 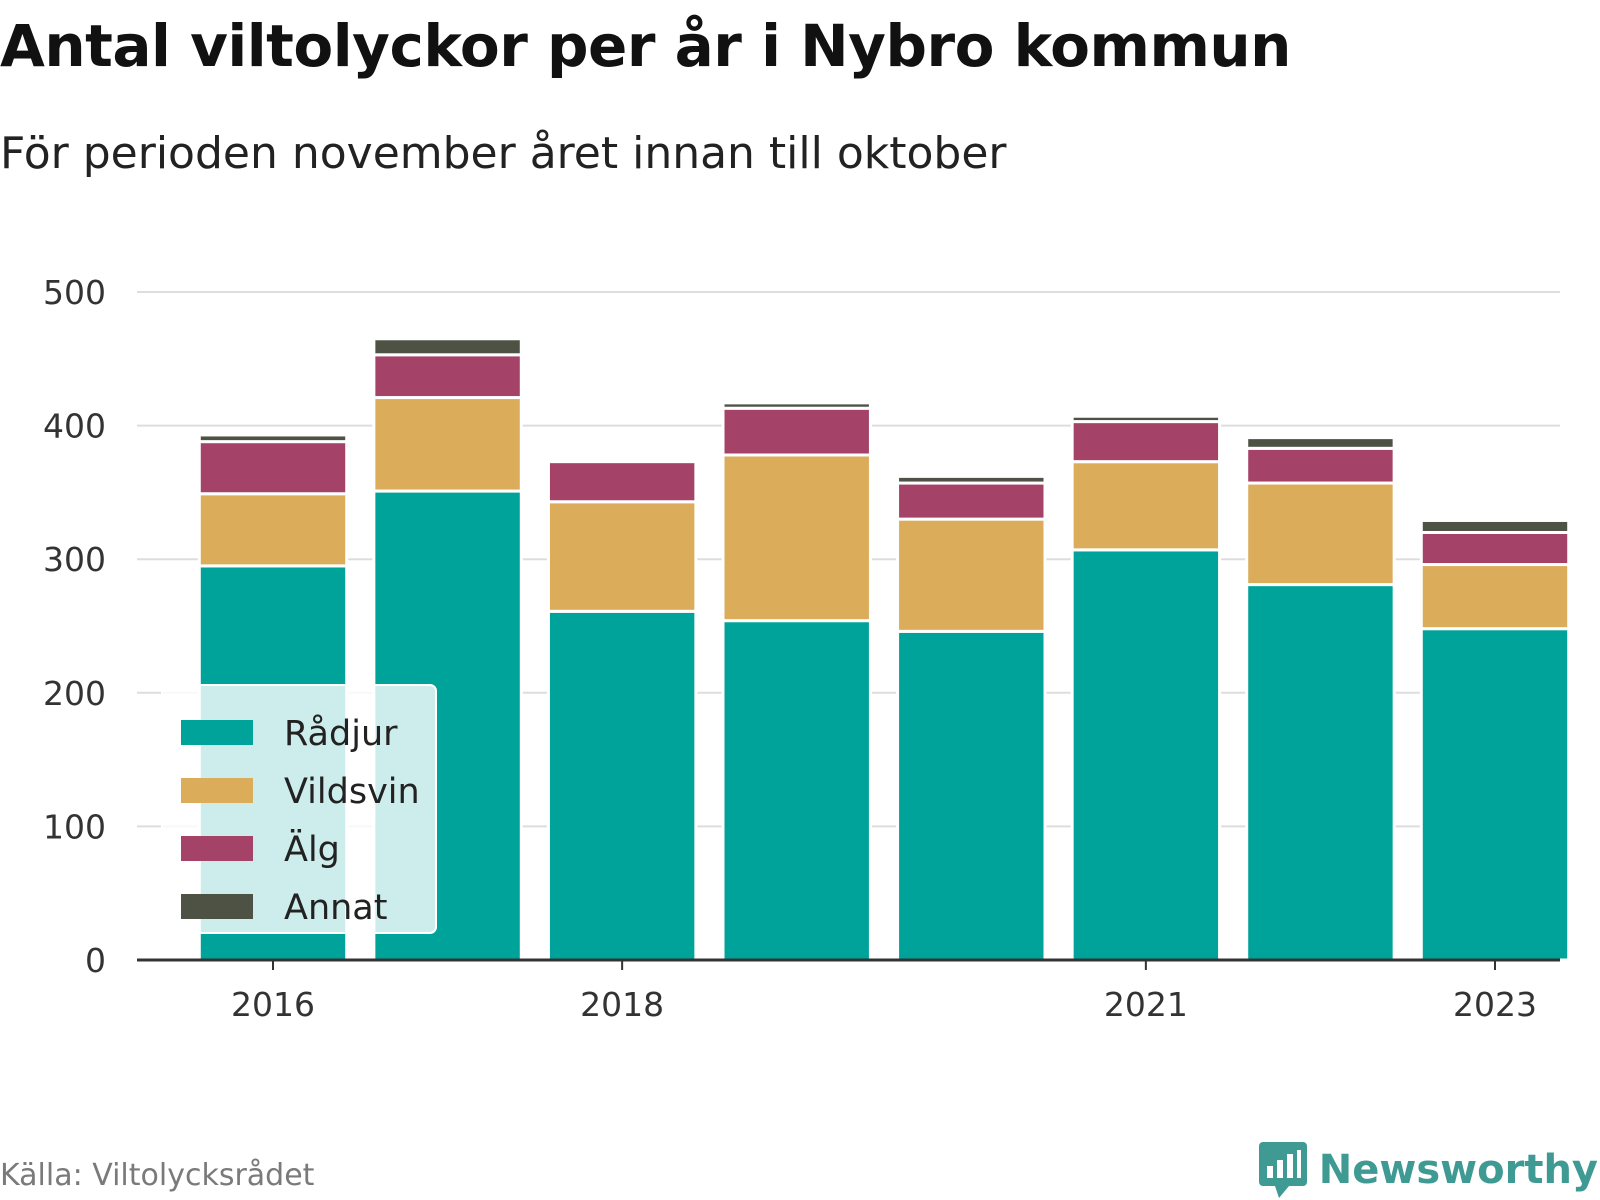 I want to click on x-tick-label-2016: 2016, so click(x=273, y=1004).